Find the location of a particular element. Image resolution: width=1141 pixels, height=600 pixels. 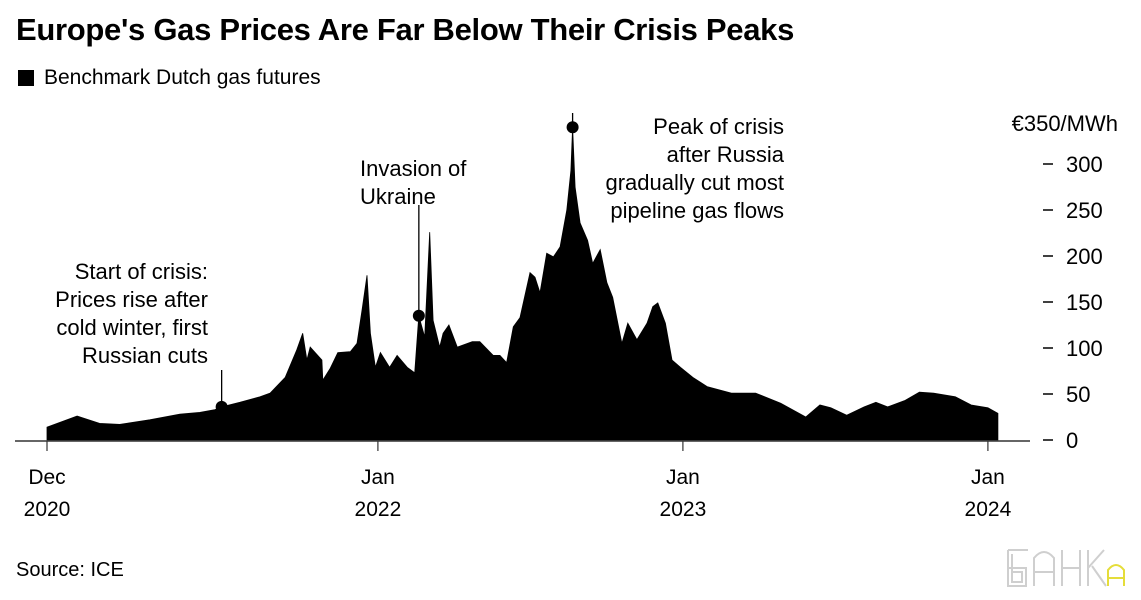

legend-label: Benchmark Dutch gas futures is located at coordinates (182, 77).